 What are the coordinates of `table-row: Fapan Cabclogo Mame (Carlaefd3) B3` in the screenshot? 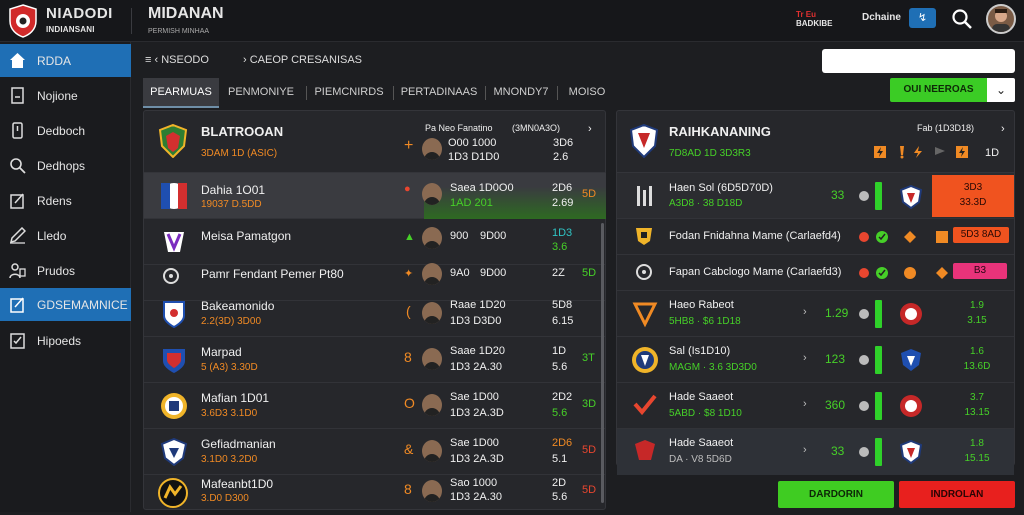 It's located at (815, 273).